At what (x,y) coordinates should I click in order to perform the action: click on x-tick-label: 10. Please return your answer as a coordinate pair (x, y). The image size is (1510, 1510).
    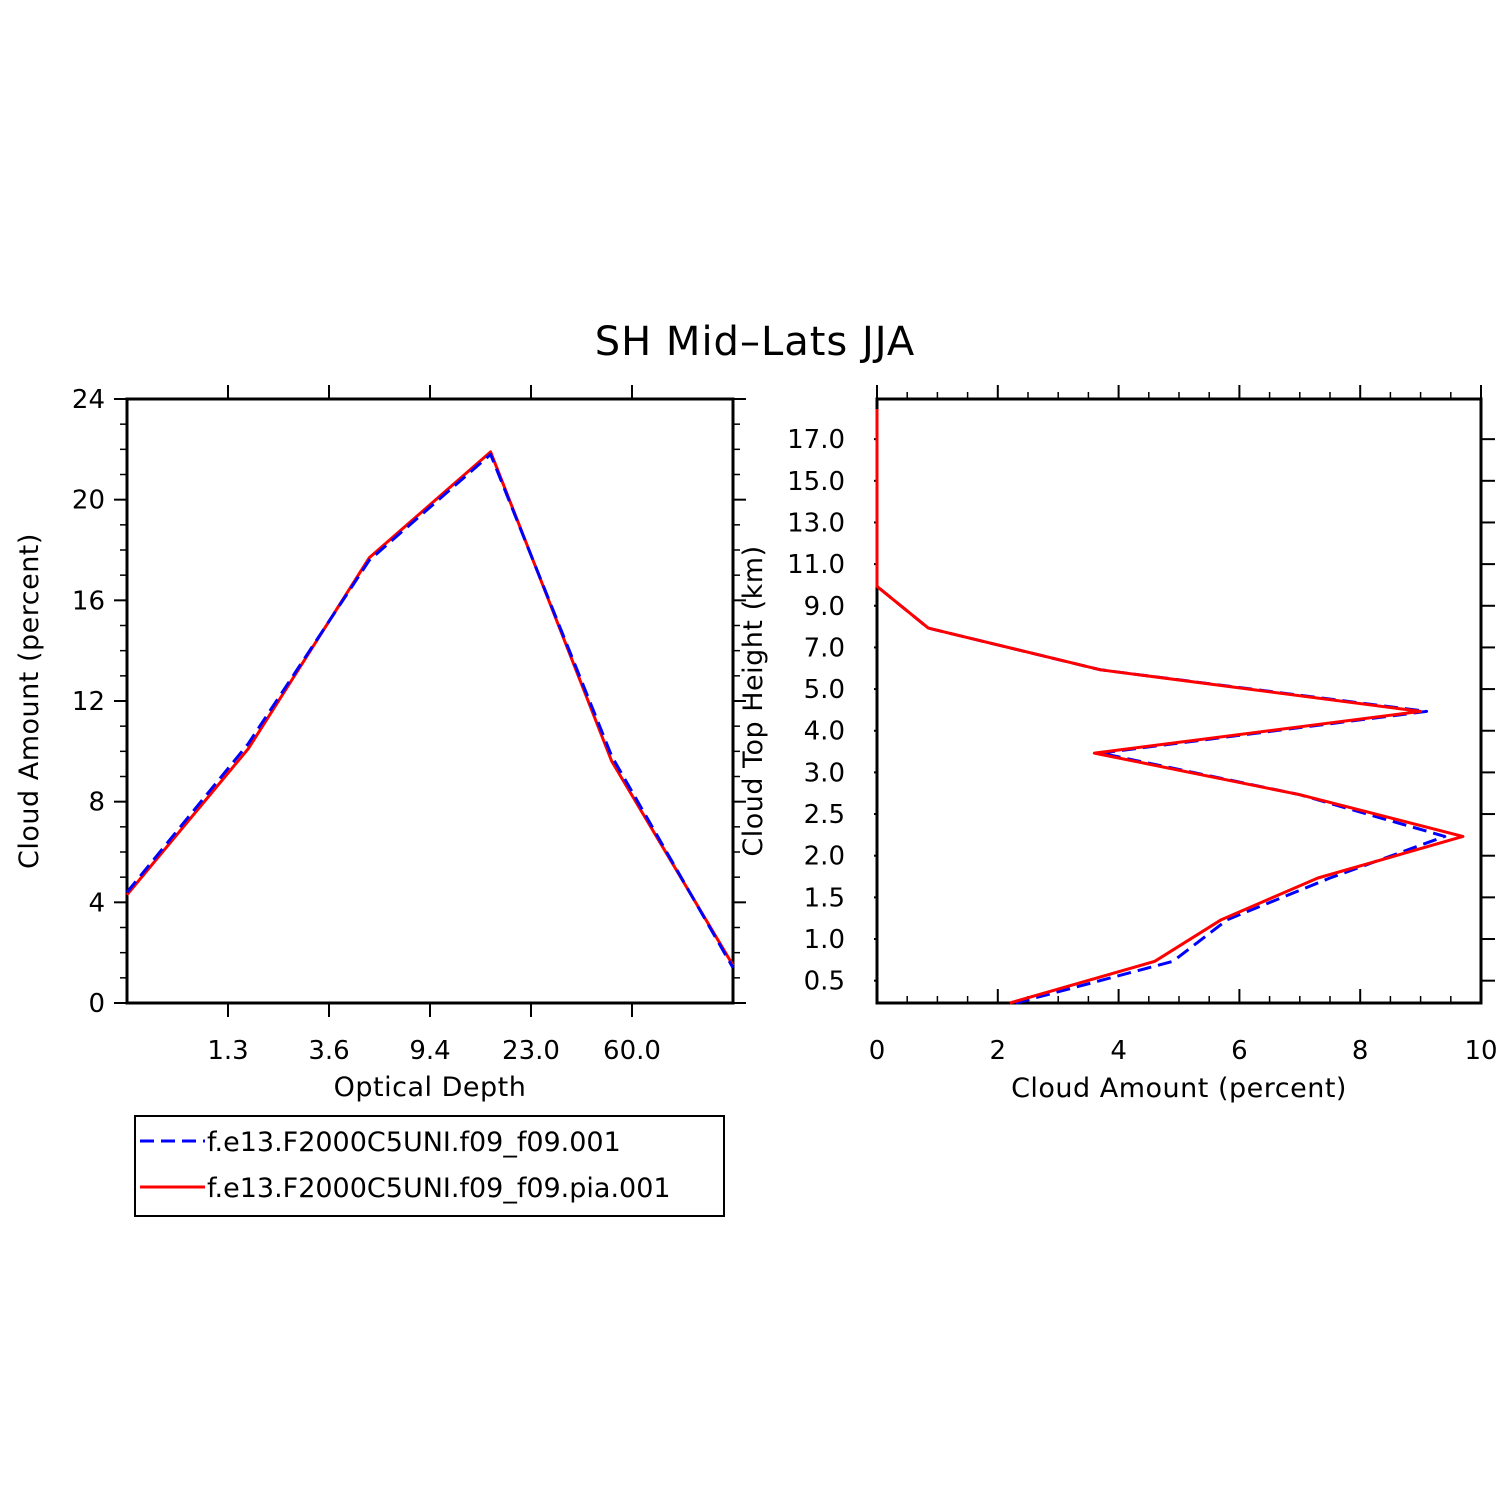
    Looking at the image, I should click on (1480, 1051).